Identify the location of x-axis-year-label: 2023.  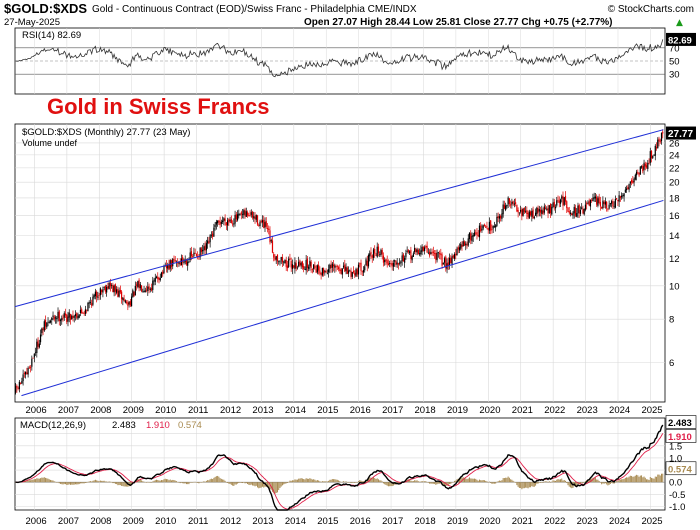
(587, 410).